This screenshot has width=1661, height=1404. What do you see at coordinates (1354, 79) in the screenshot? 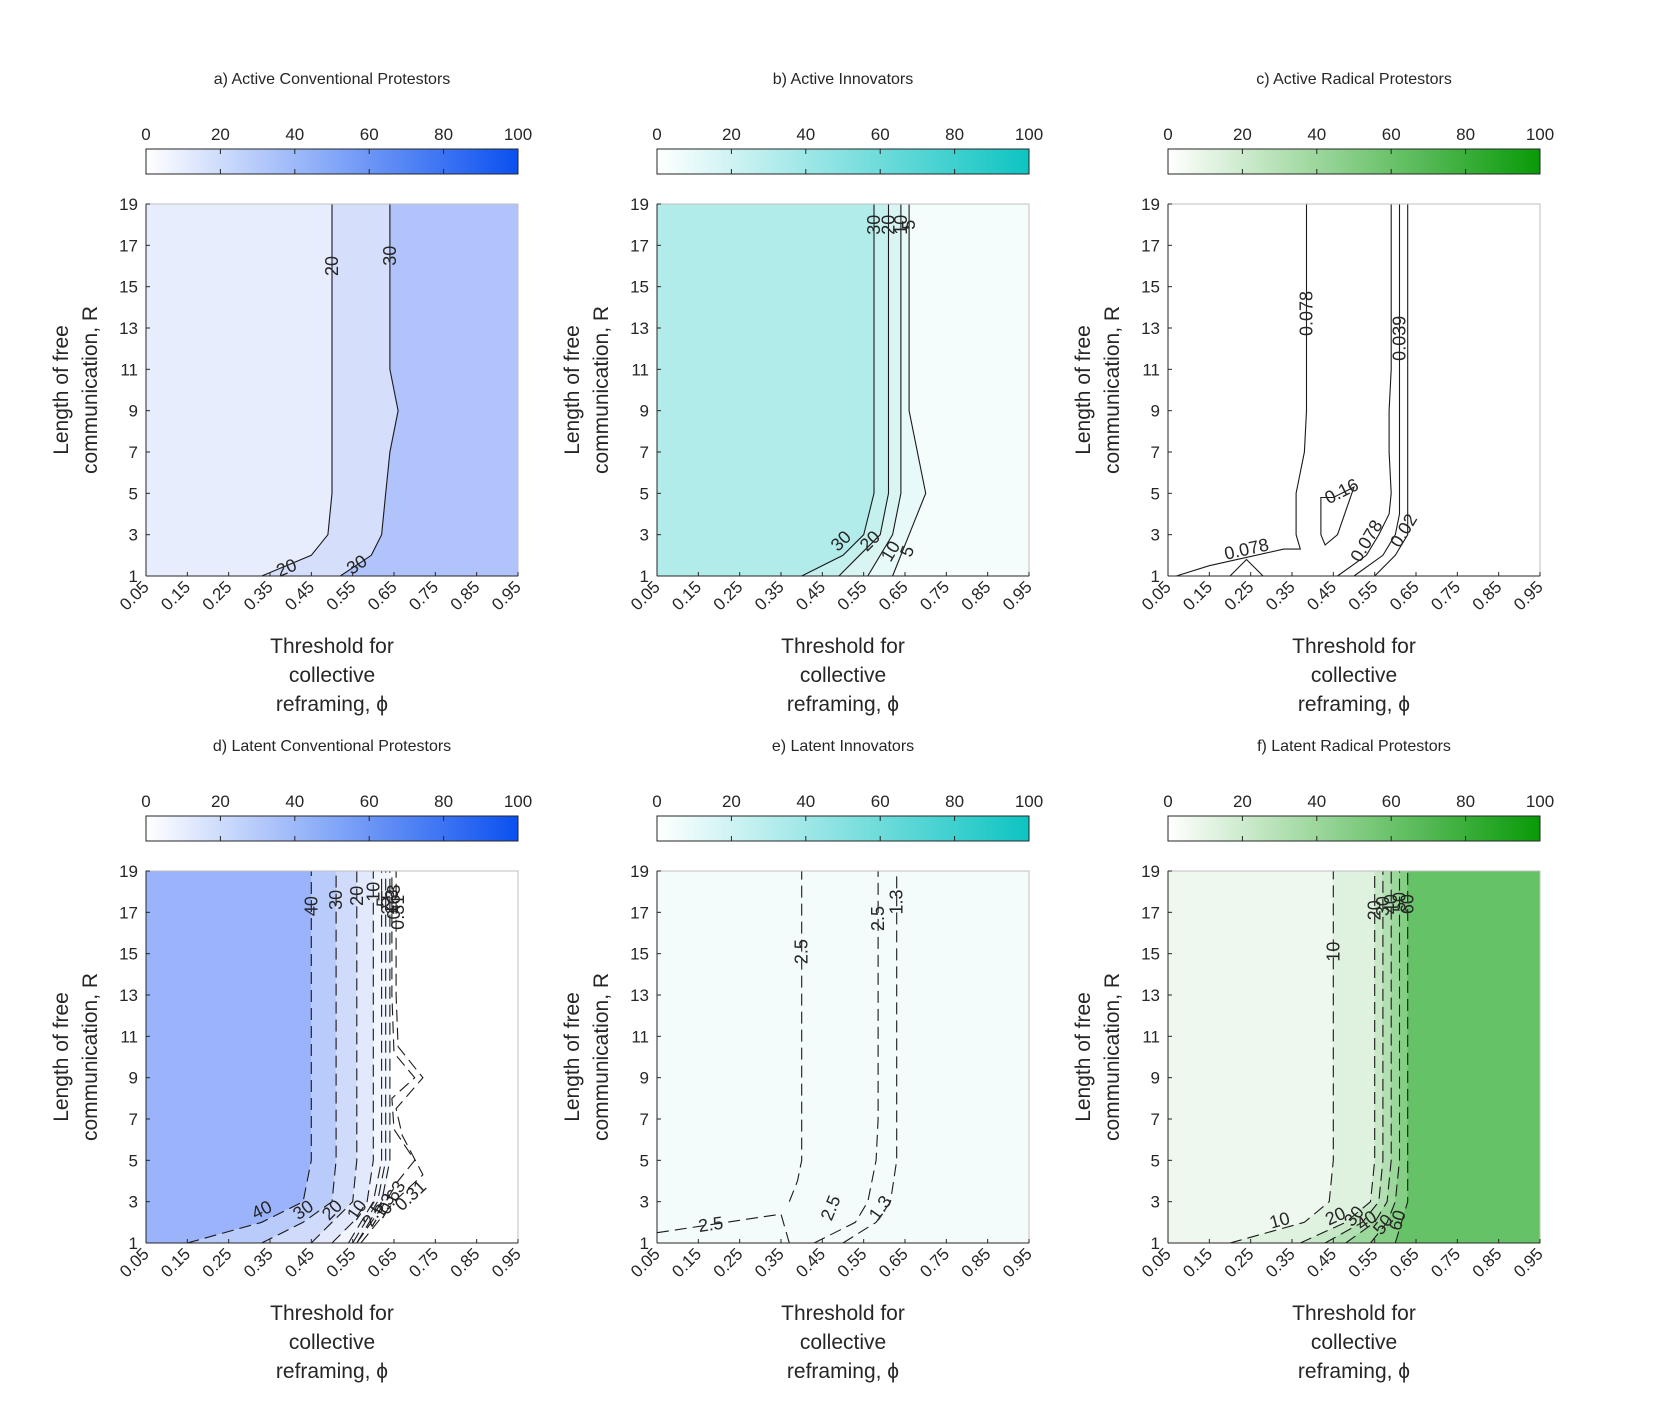
I see `panel-title: c) Active Radical Protestors` at bounding box center [1354, 79].